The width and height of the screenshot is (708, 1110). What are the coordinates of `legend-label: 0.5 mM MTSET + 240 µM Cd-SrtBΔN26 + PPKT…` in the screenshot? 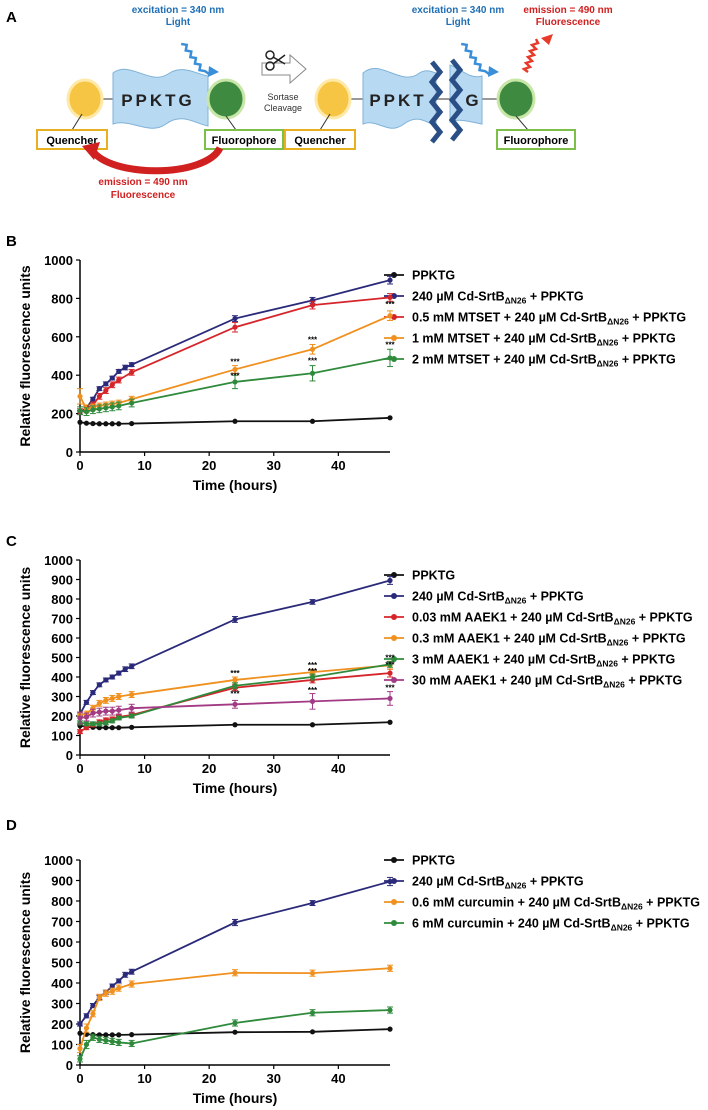 It's located at (549, 319).